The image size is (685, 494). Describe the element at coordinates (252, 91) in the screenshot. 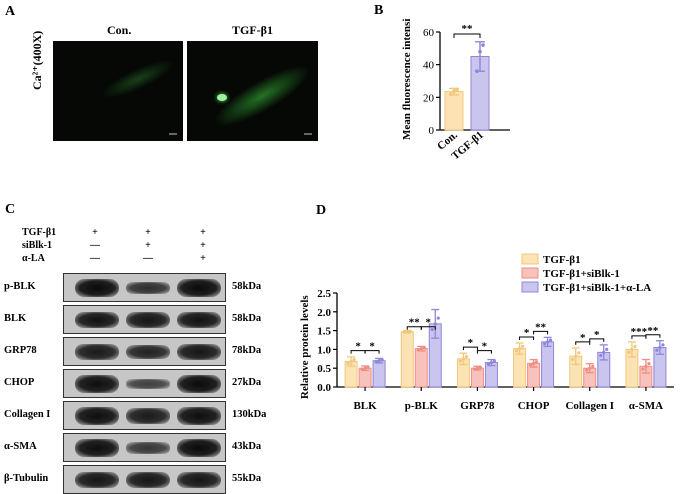

I see `micrograph-tgfb1` at that location.